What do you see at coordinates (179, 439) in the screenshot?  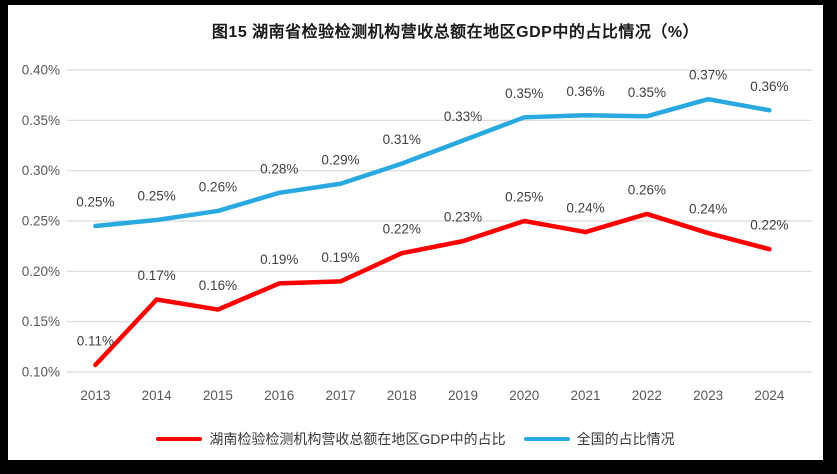 I see `legend-swatch-hunan` at bounding box center [179, 439].